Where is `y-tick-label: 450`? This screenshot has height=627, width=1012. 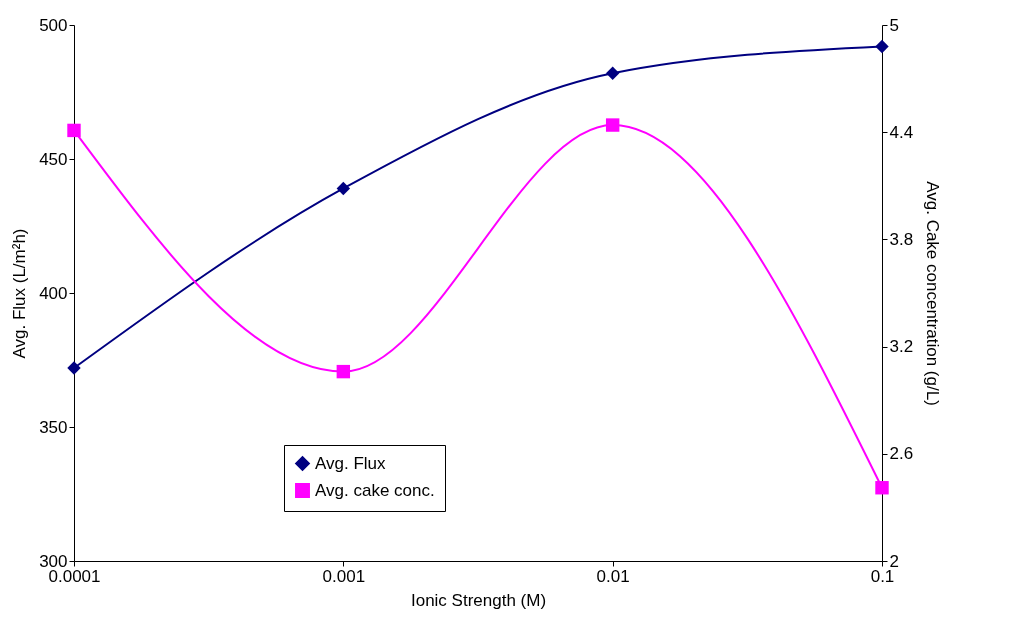 y-tick-label: 450 is located at coordinates (53, 159).